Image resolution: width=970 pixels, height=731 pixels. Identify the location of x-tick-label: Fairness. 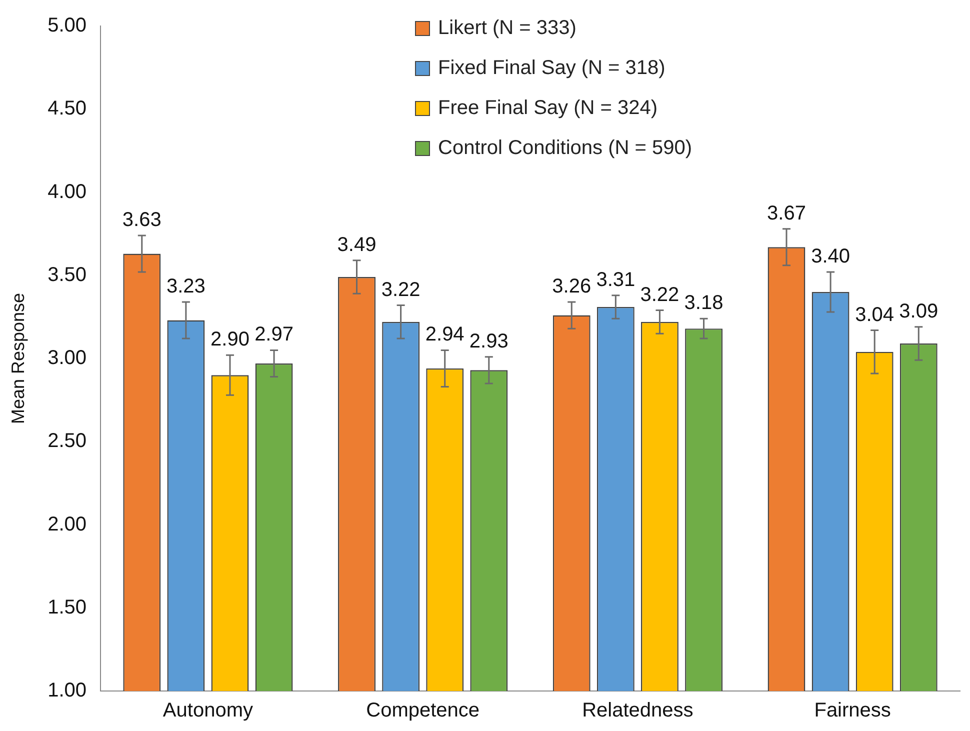
(852, 711).